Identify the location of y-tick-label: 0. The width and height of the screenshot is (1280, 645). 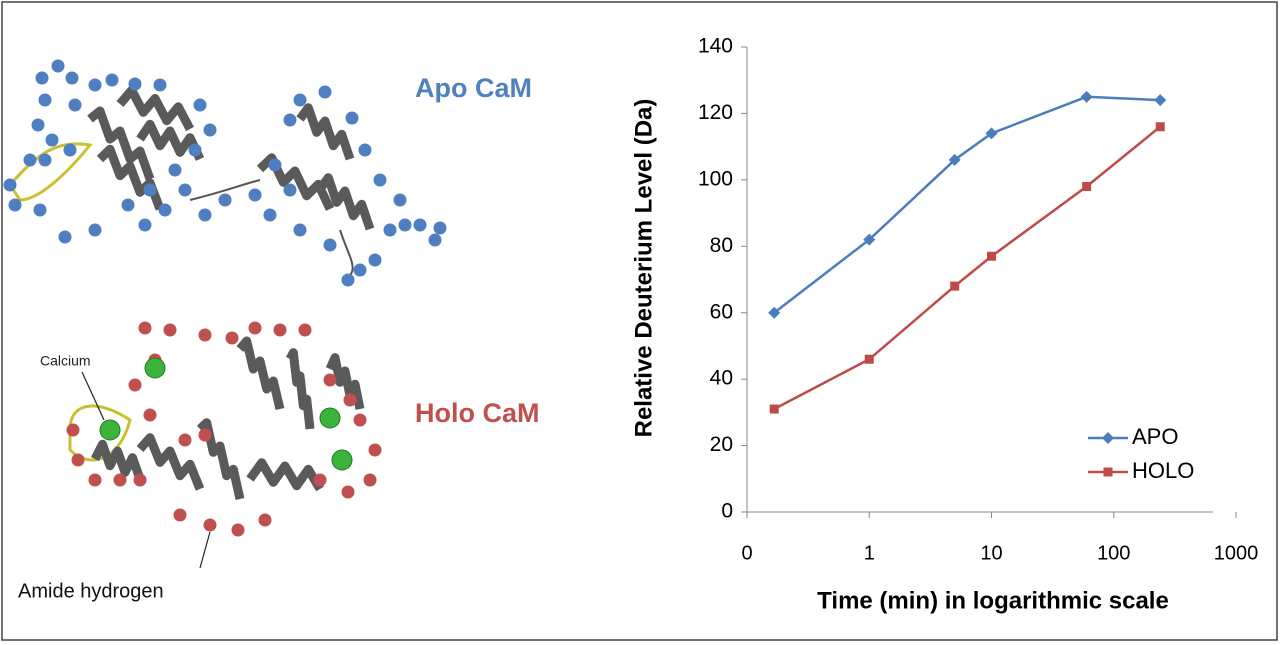
(727, 511).